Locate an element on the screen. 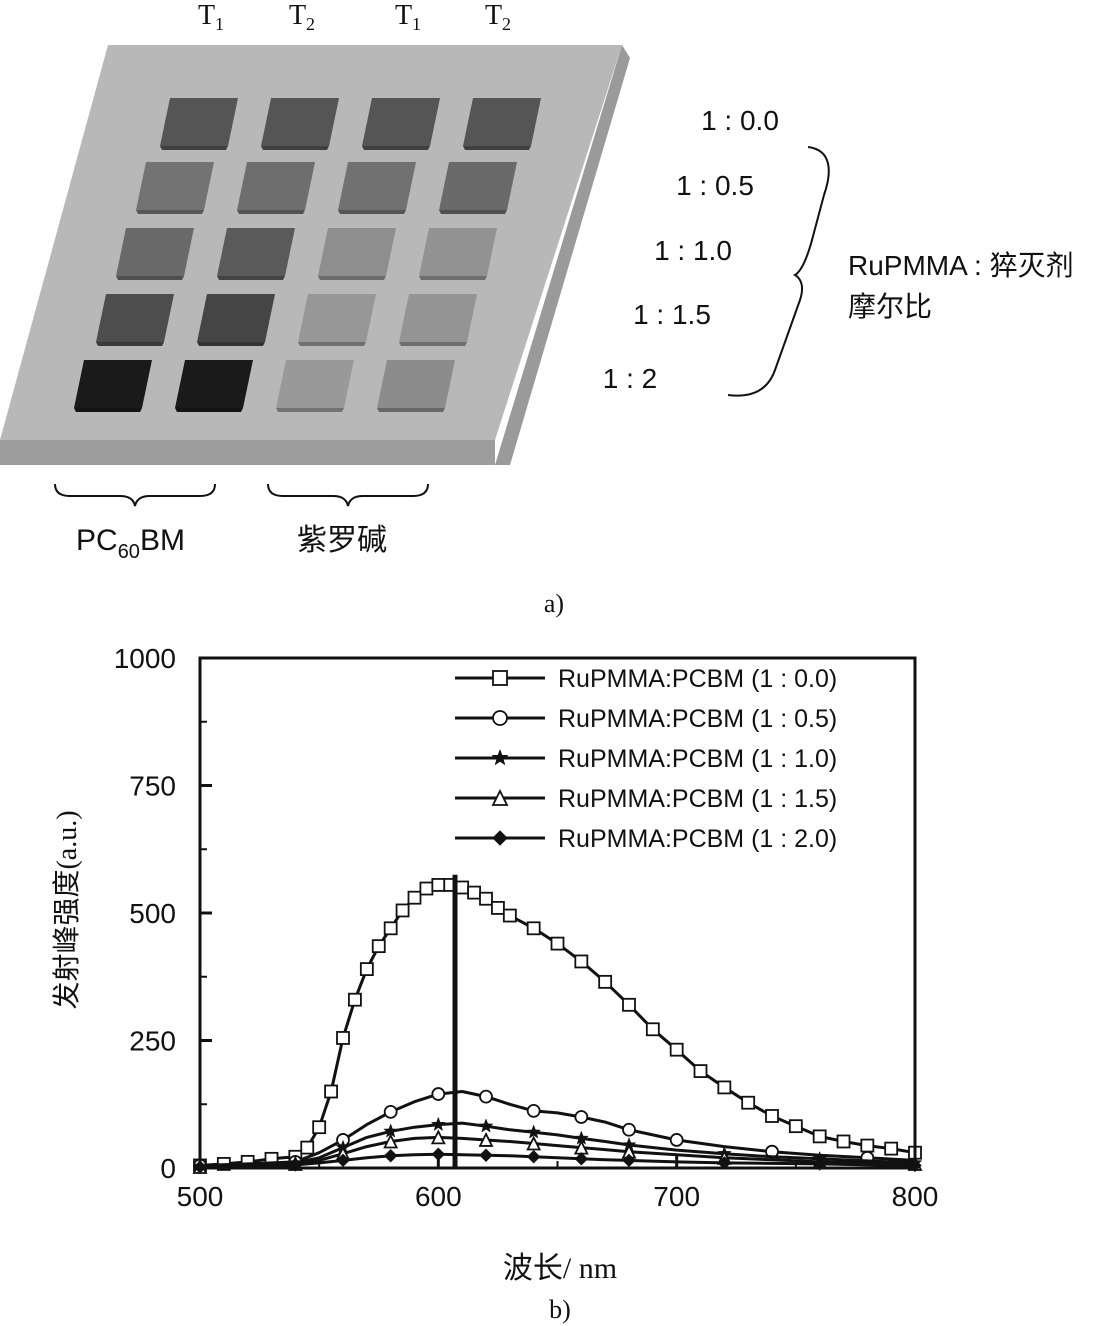 The height and width of the screenshot is (1326, 1108). legend-item-2: RuPMMA:PCBM (1 : 0.5) is located at coordinates (646, 719).